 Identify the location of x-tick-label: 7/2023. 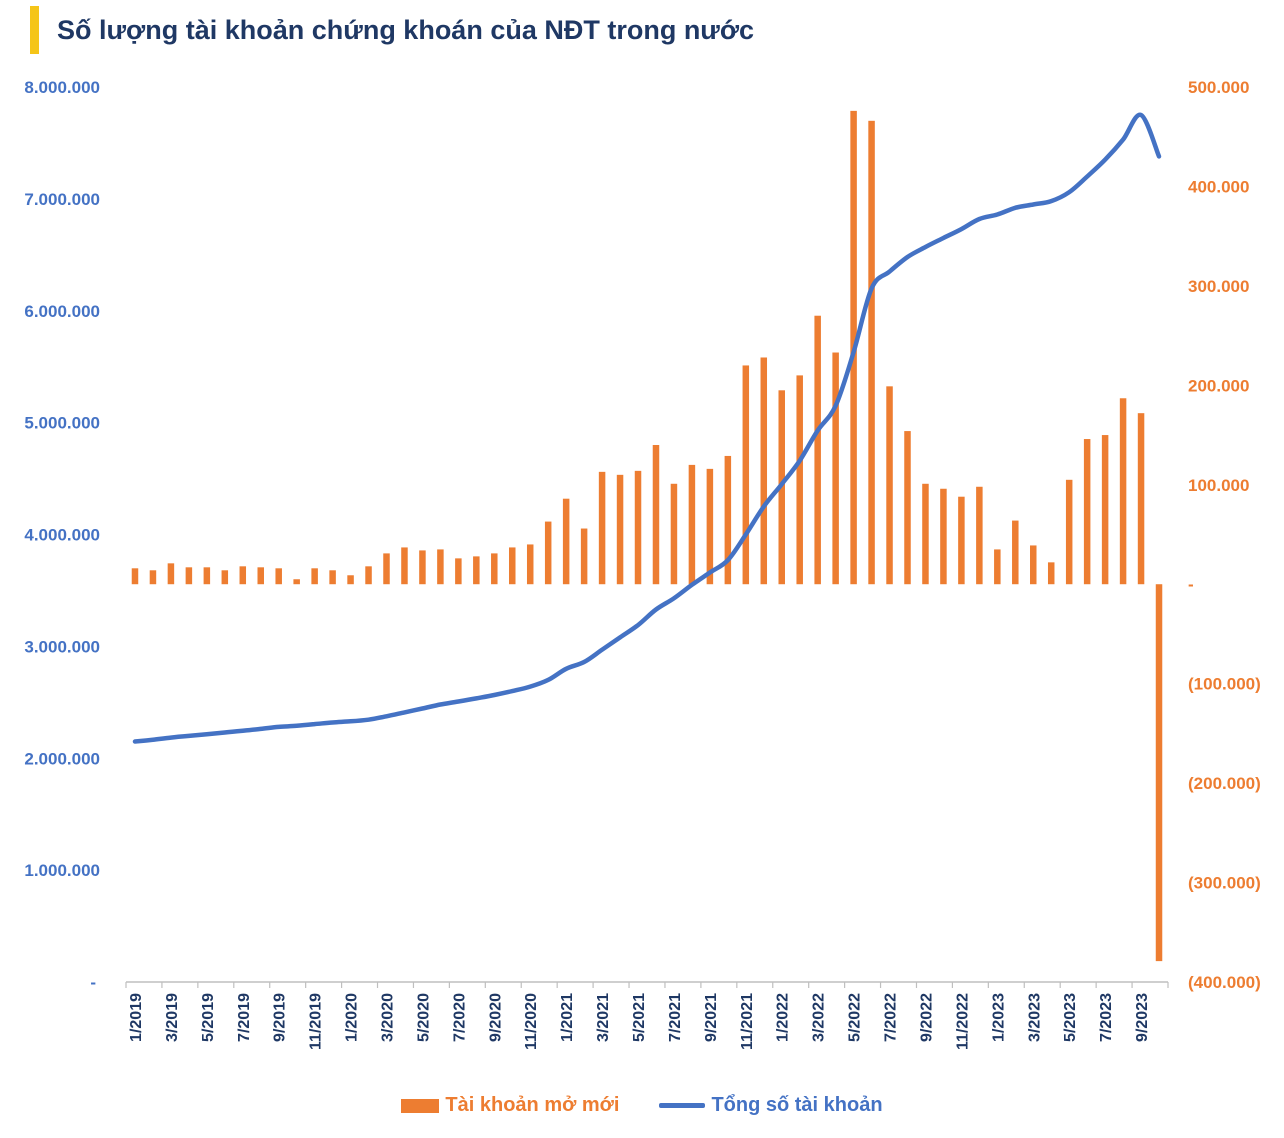
(1106, 1017).